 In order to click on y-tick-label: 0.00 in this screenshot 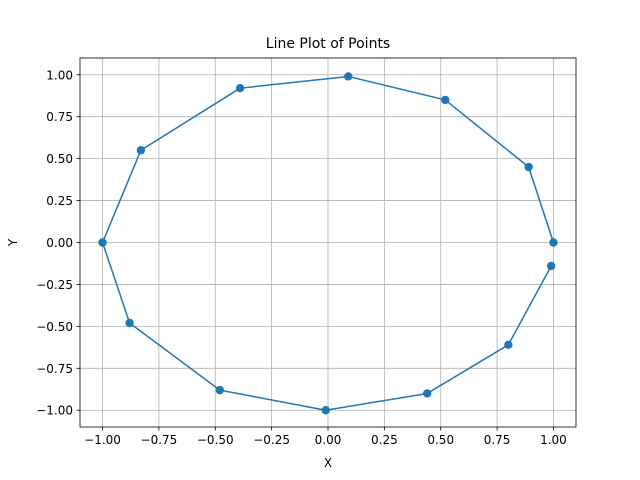, I will do `click(59, 243)`.